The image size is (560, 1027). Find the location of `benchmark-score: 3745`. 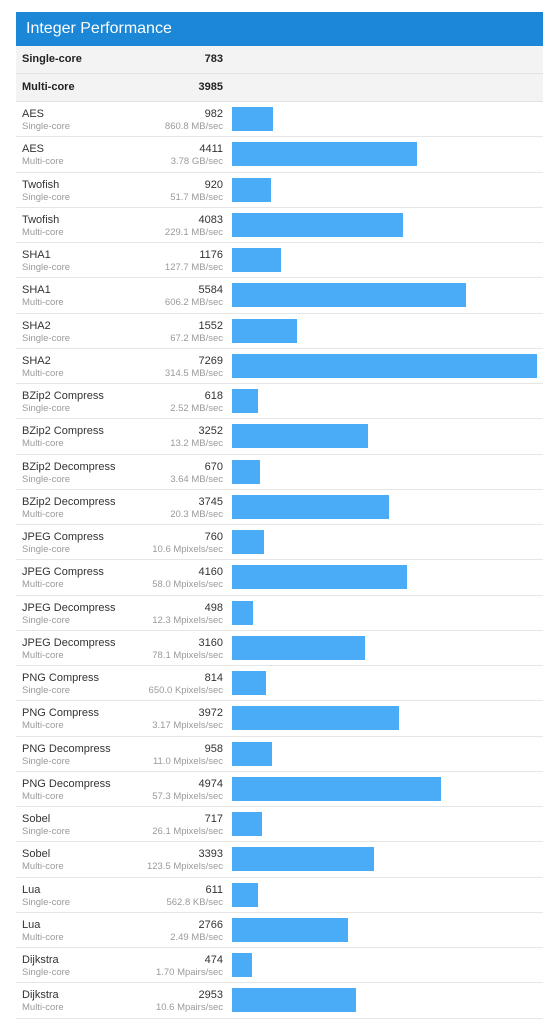

benchmark-score: 3745 is located at coordinates (210, 501).